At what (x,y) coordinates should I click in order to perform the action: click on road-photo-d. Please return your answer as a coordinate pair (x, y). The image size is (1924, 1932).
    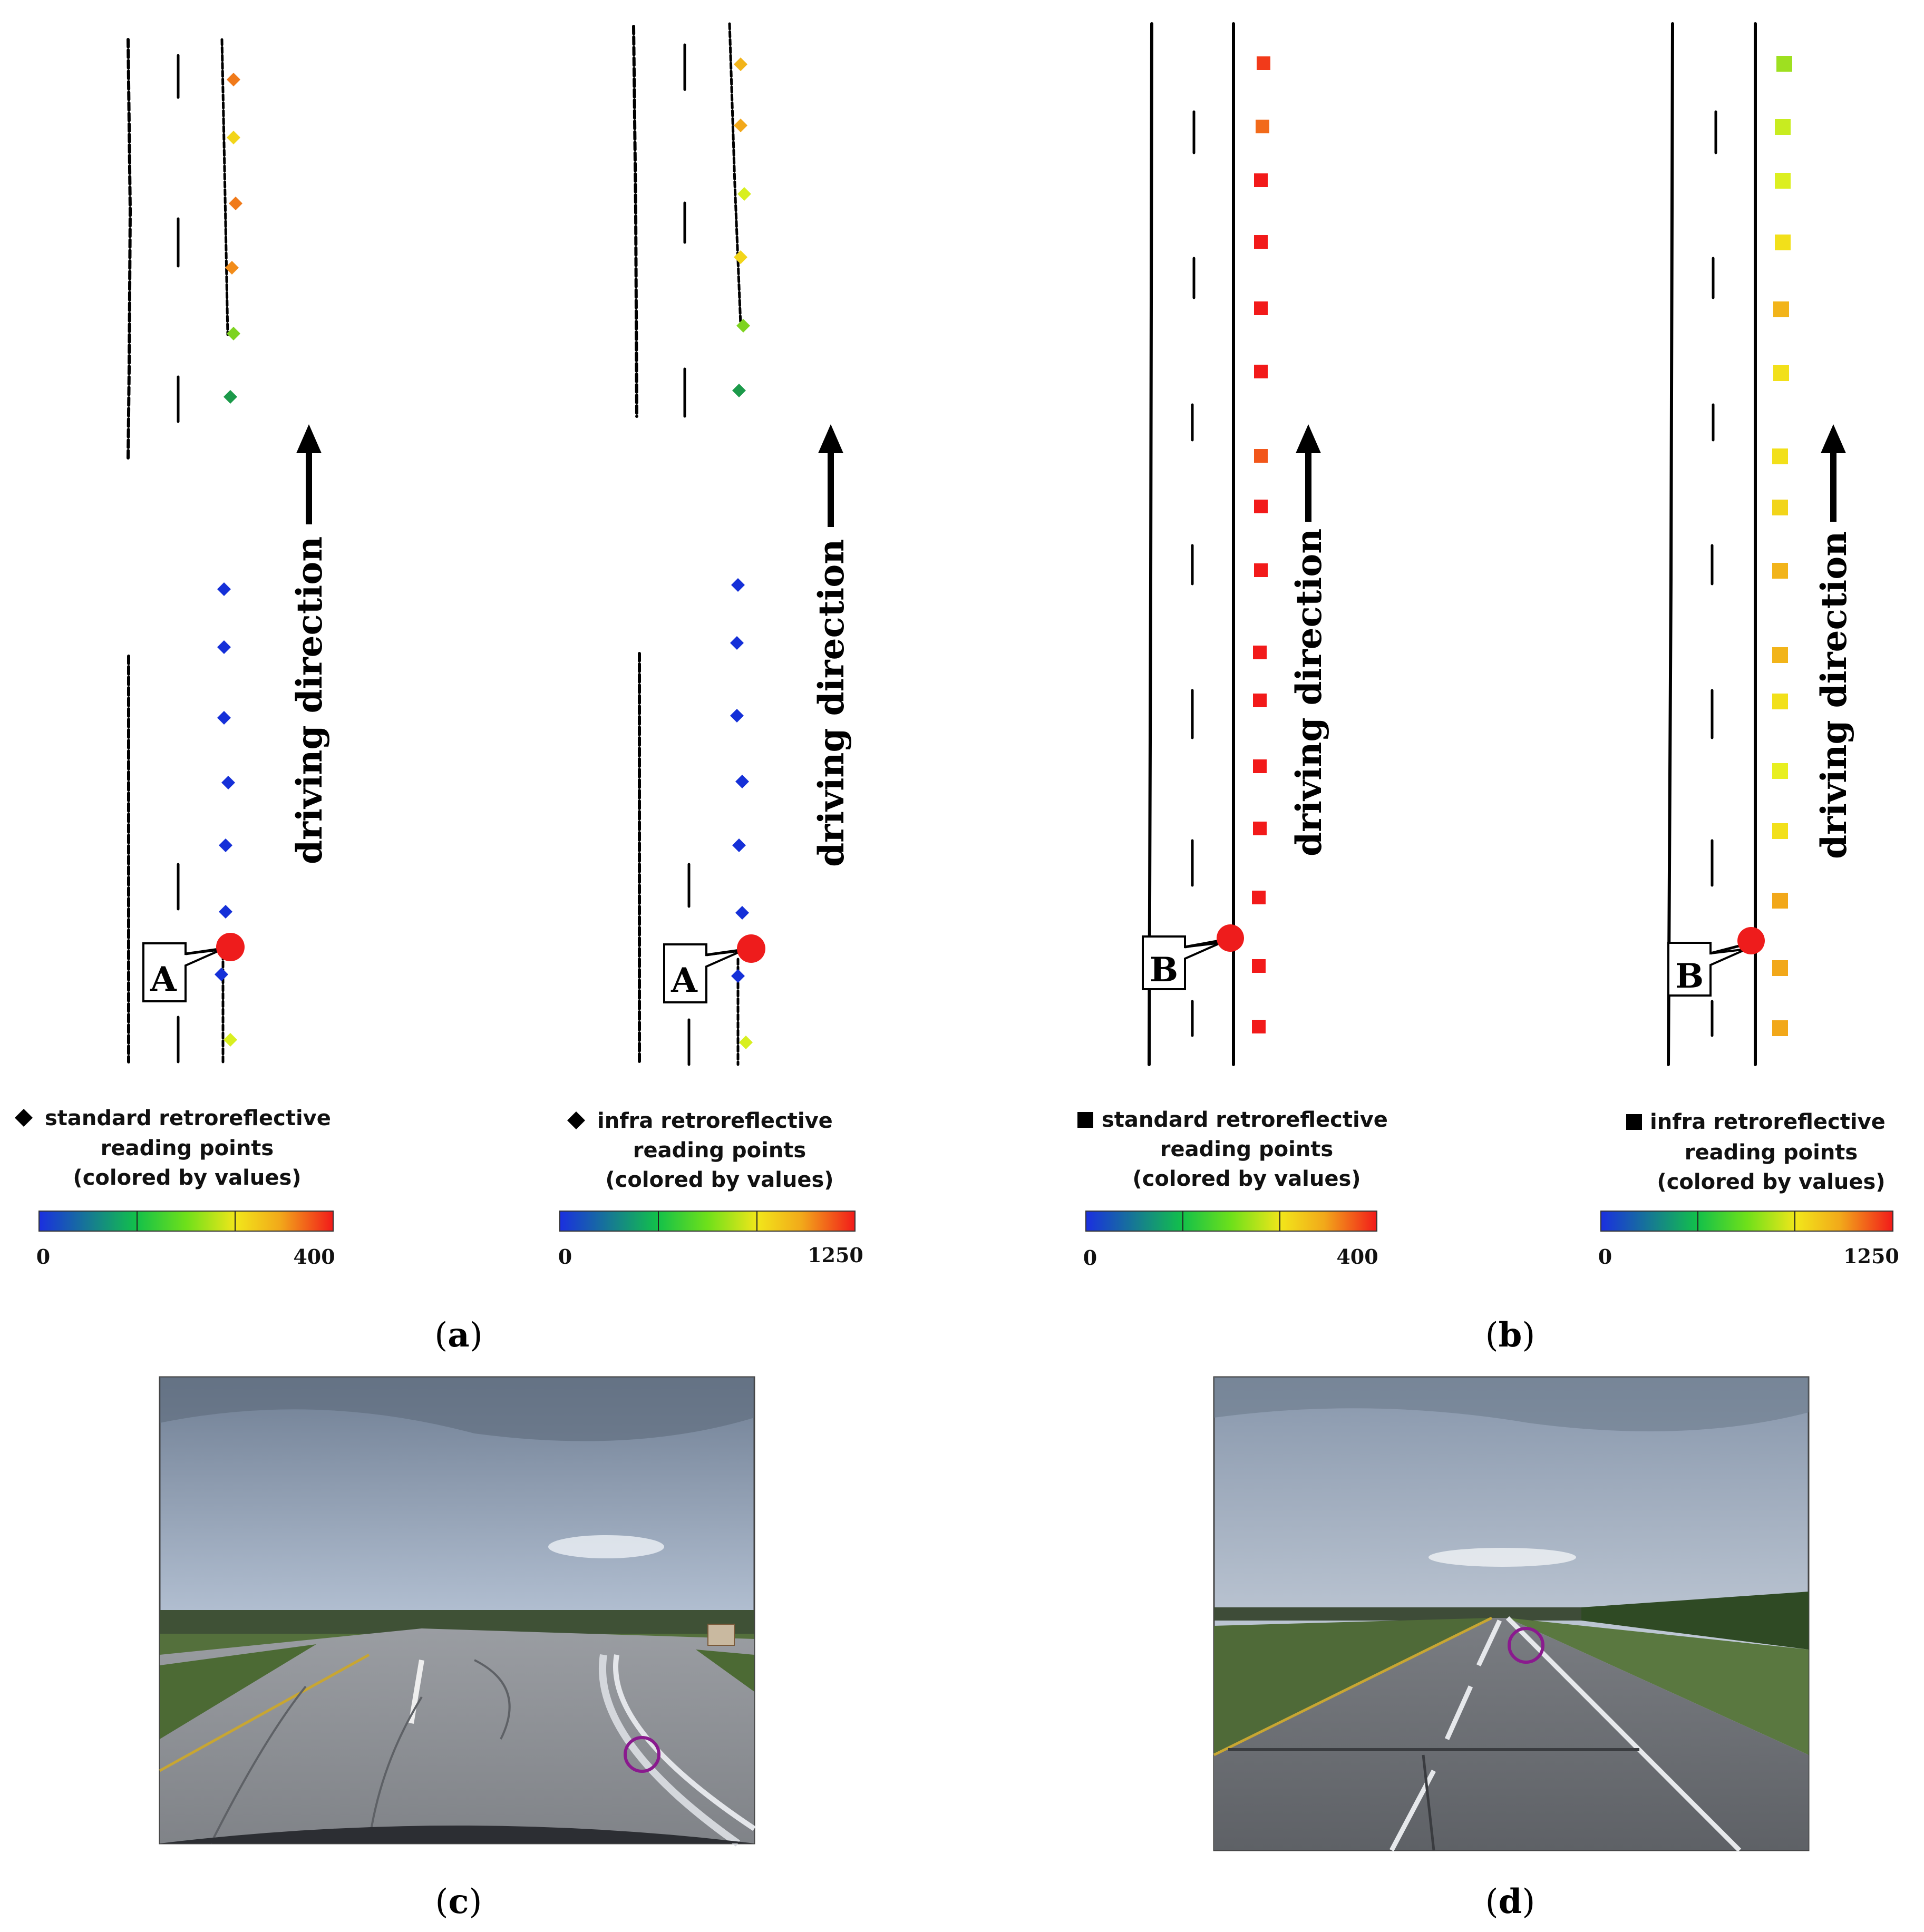
    Looking at the image, I should click on (1511, 1614).